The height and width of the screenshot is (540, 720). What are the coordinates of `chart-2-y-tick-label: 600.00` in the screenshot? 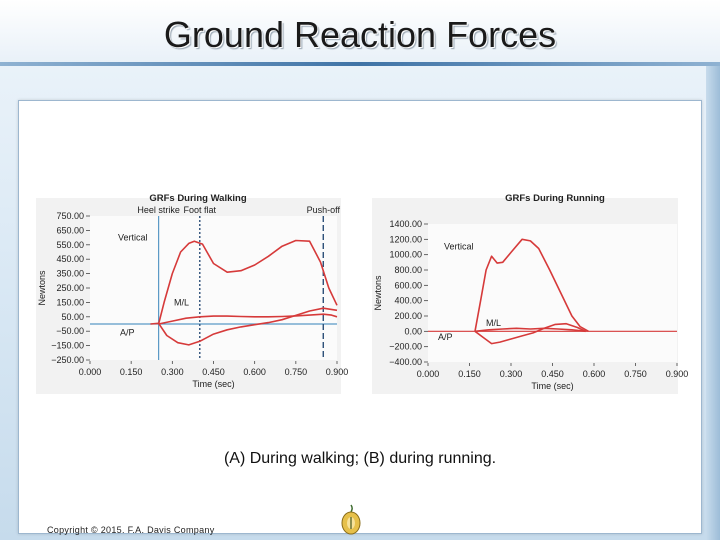 It's located at (408, 285).